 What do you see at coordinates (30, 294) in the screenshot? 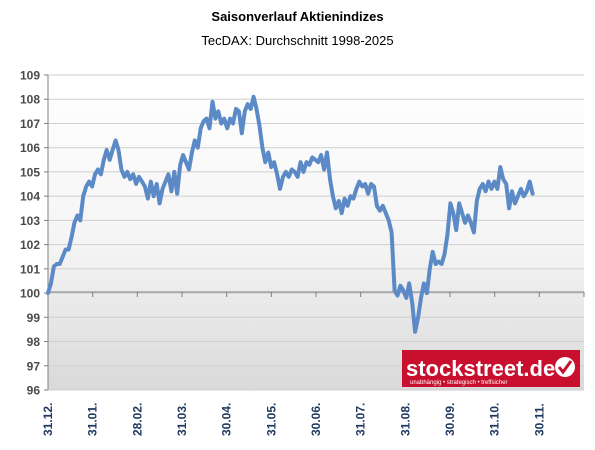
I see `y-tick-label: 100` at bounding box center [30, 294].